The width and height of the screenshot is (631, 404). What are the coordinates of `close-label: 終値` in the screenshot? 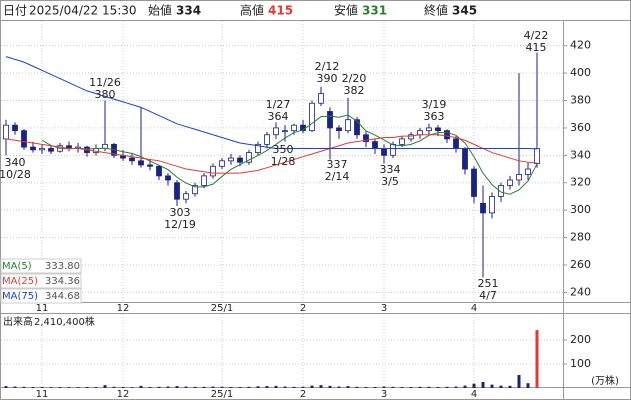 It's located at (436, 10).